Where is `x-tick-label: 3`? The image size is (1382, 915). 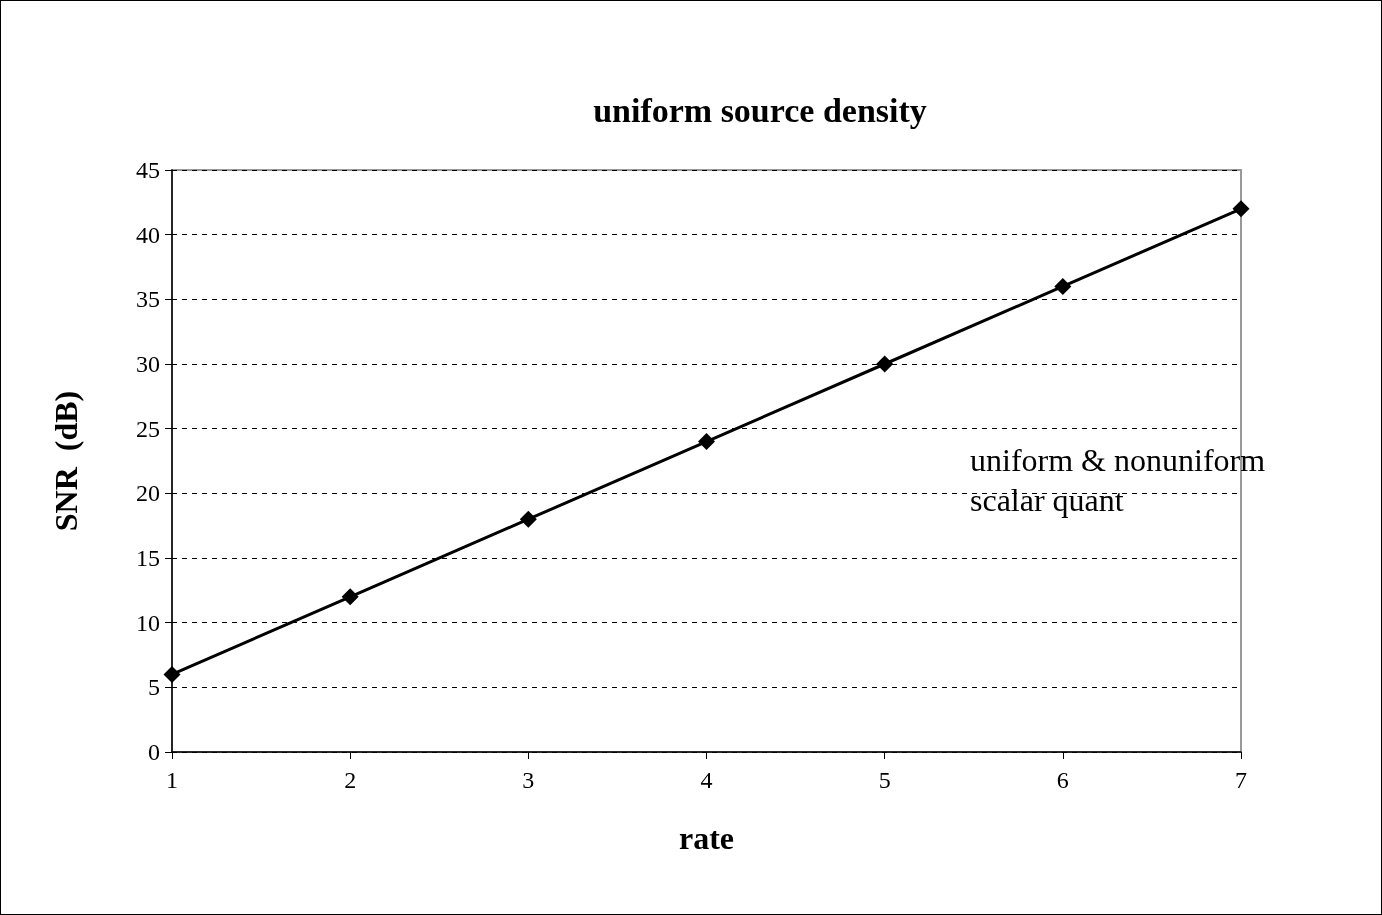 x-tick-label: 3 is located at coordinates (528, 780).